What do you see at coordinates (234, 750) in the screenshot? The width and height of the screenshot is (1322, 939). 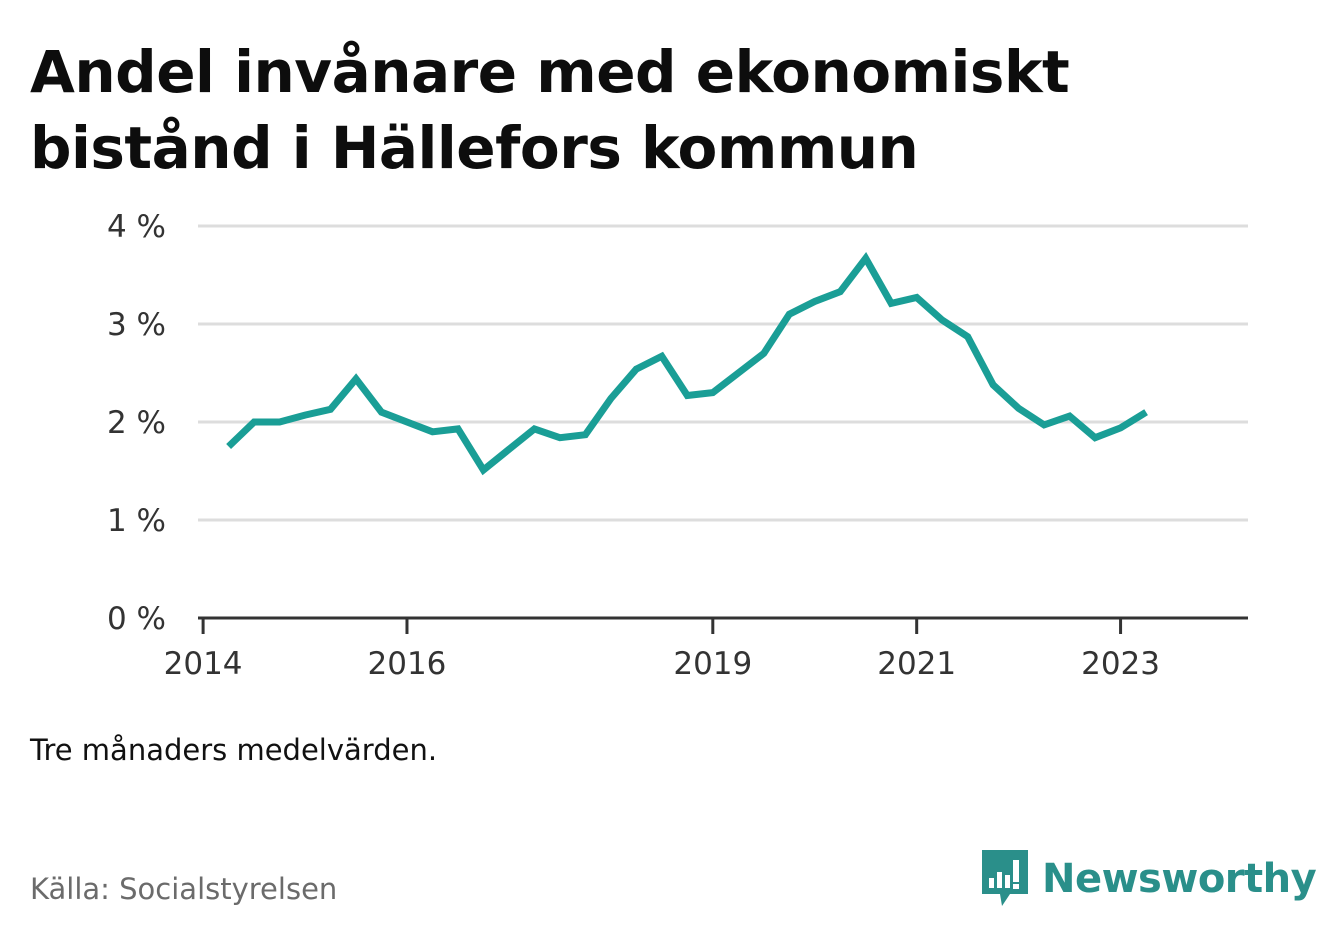 I see `chart-note: Tre månaders medelvärden.` at bounding box center [234, 750].